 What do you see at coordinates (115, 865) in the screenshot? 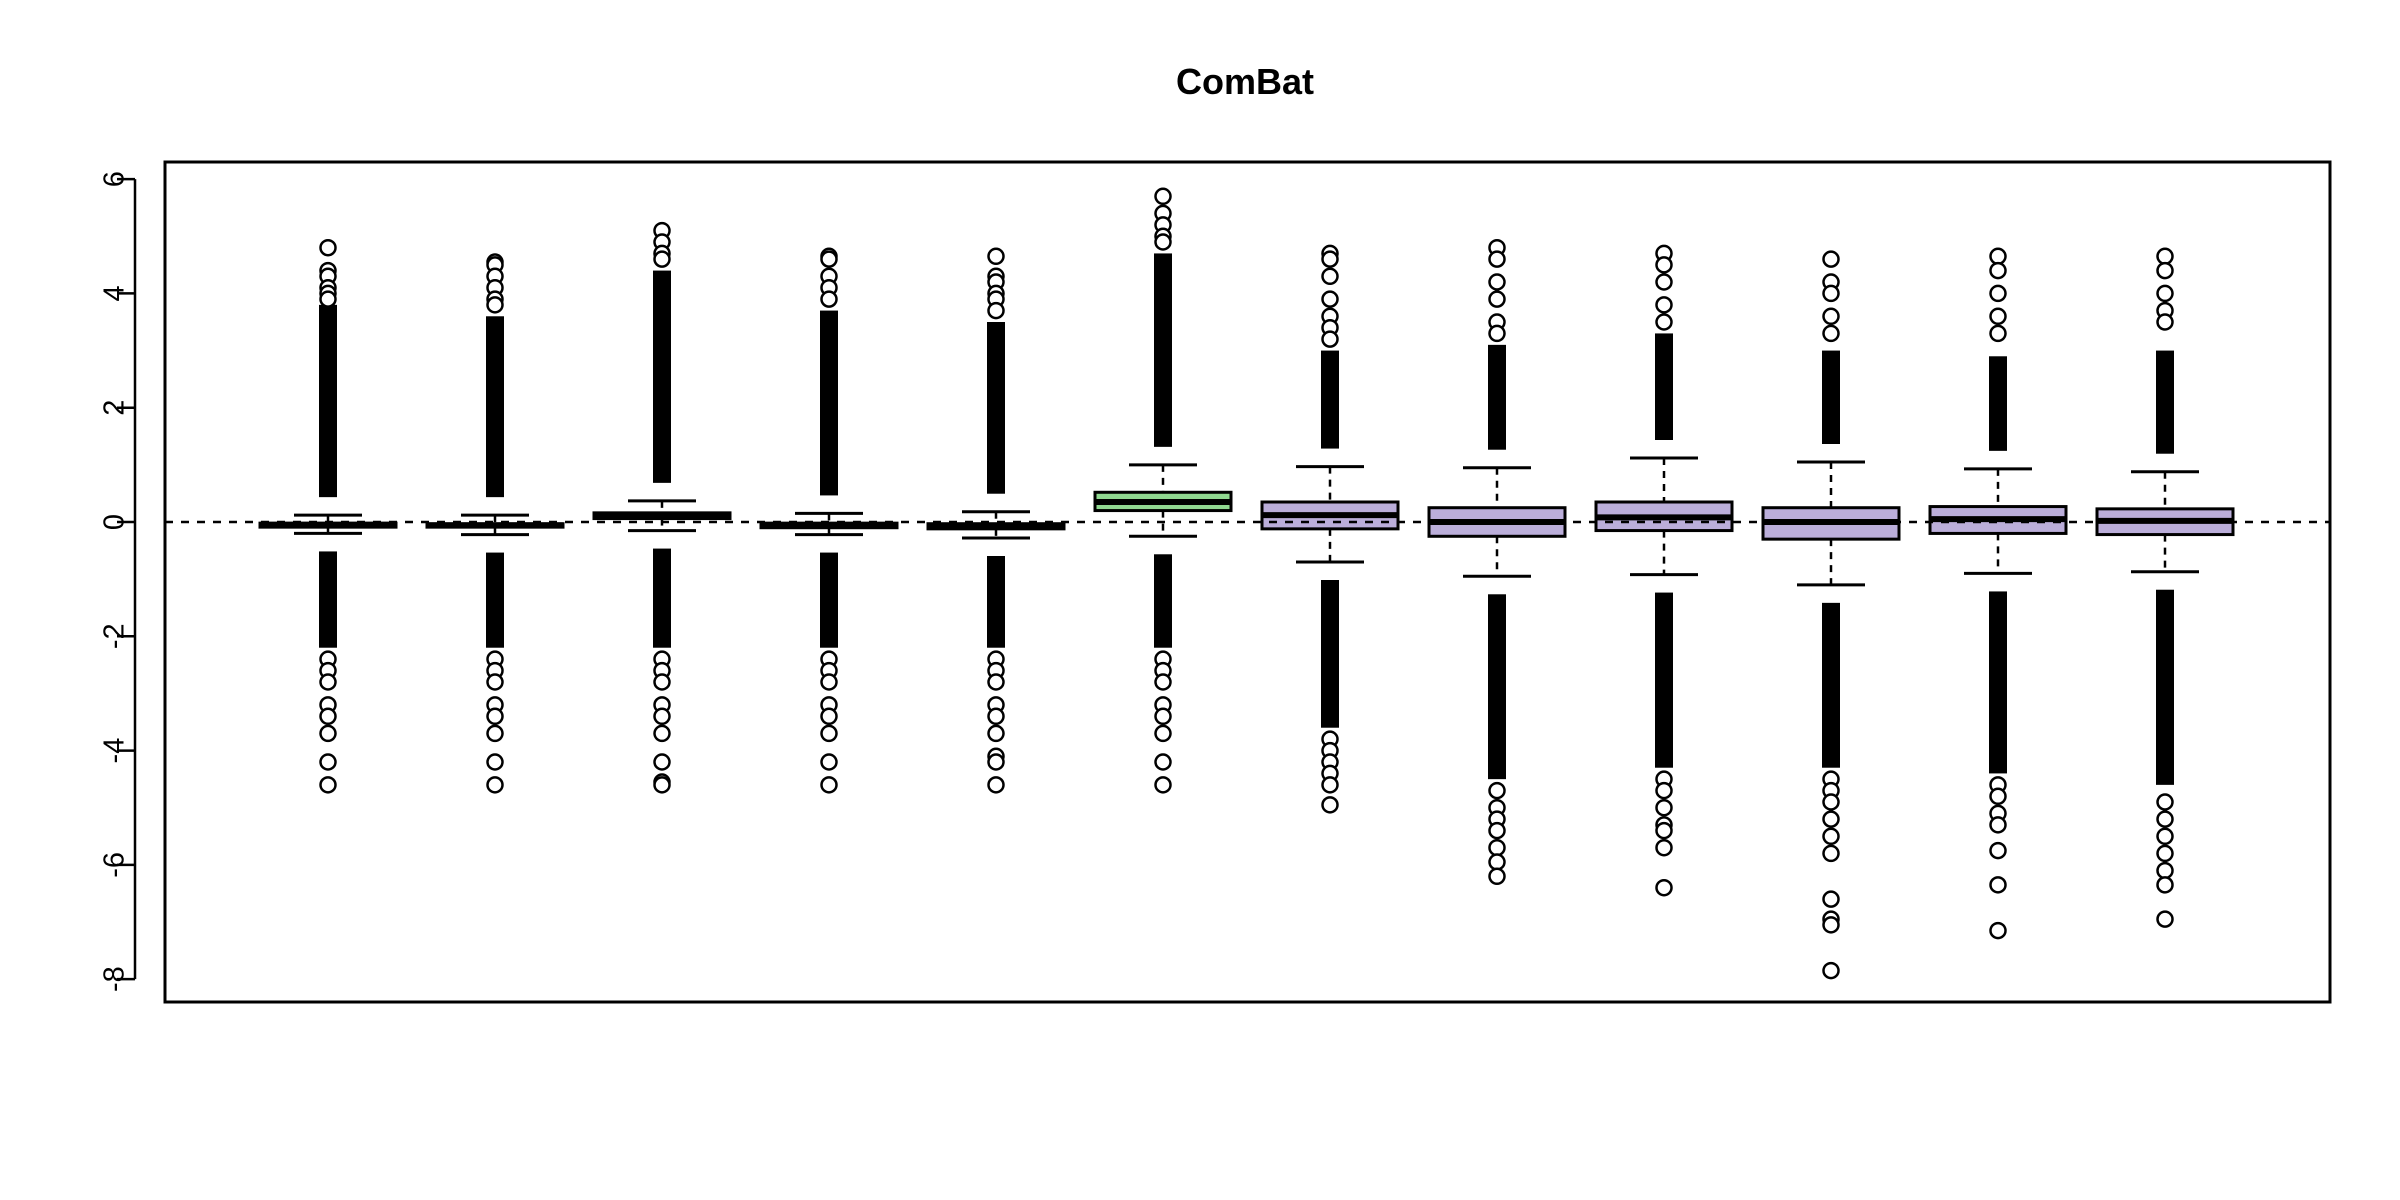
I see `y-tick-label: -6` at bounding box center [115, 865].